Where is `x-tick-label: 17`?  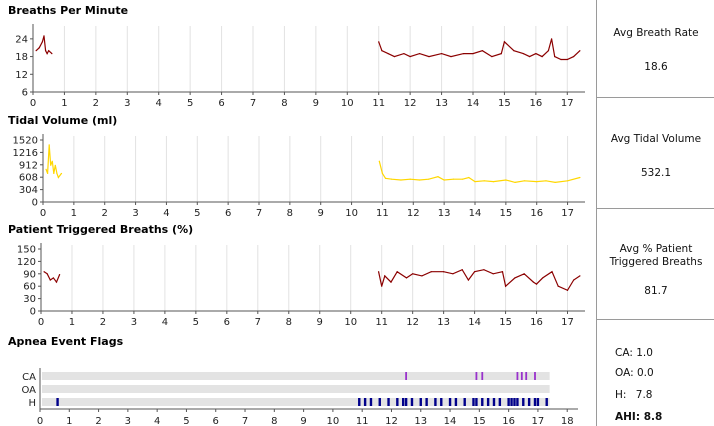
x-tick-label: 17 is located at coordinates (567, 103).